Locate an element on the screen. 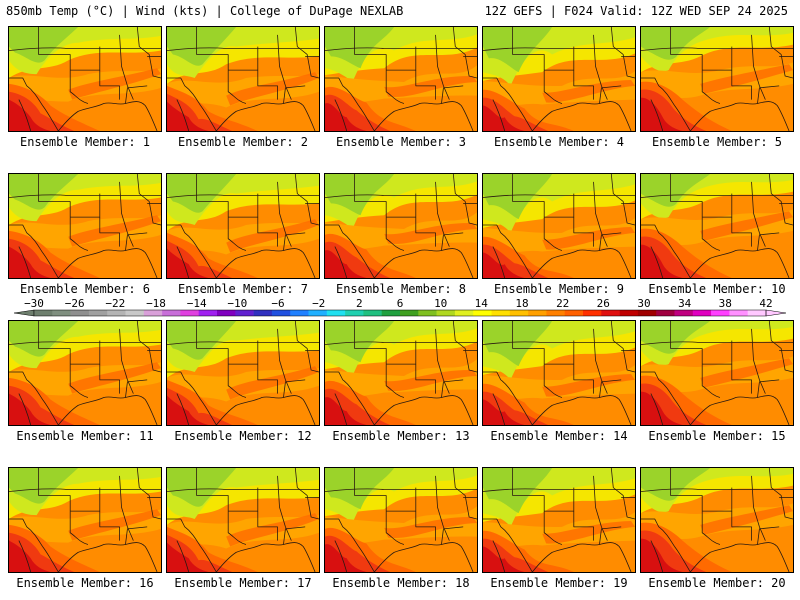  colorbar-tick-label: 30 is located at coordinates (643, 303).